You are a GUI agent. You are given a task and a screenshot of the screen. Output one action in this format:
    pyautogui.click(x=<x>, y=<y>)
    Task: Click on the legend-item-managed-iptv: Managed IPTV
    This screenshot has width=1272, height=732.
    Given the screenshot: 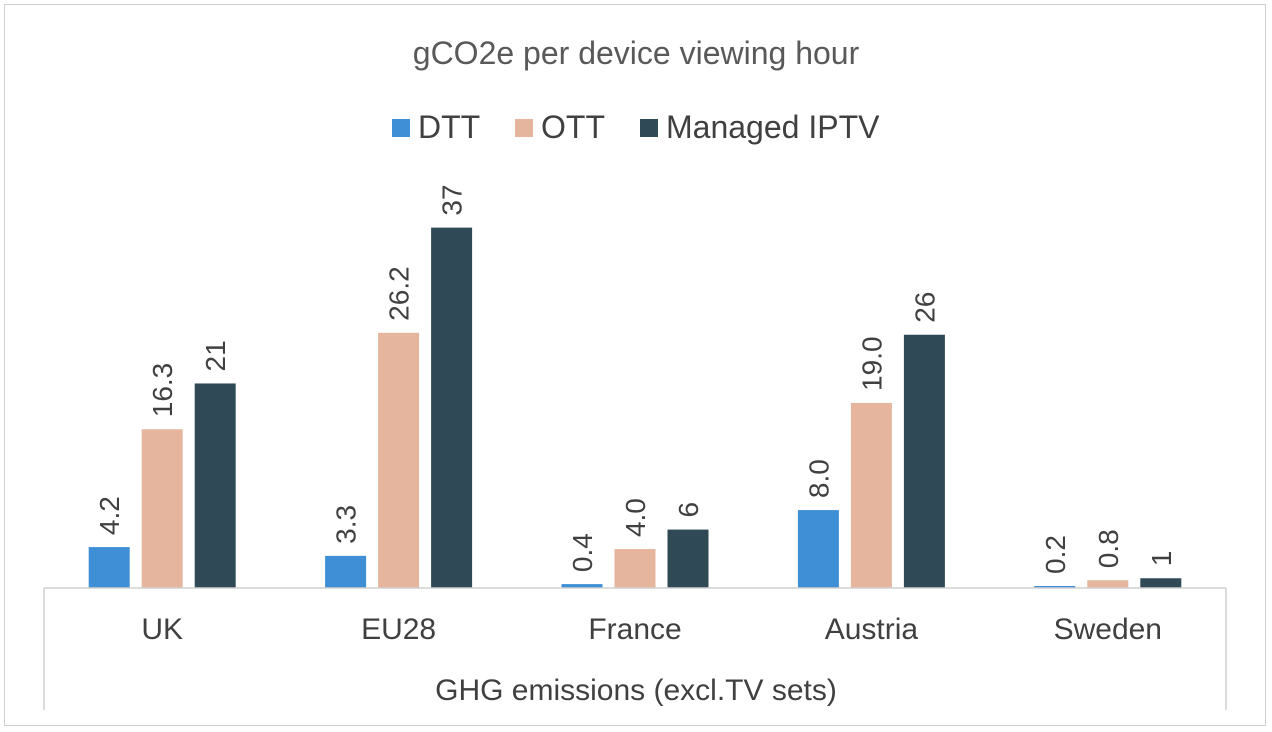 What is the action you would take?
    pyautogui.click(x=760, y=127)
    